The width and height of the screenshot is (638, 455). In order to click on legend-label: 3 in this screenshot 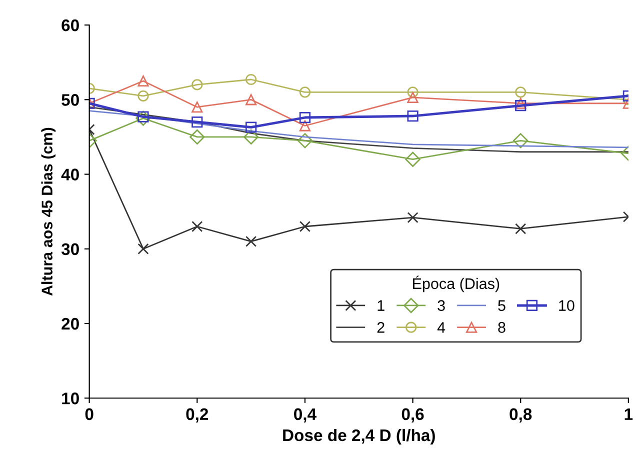, I will do `click(441, 305)`.